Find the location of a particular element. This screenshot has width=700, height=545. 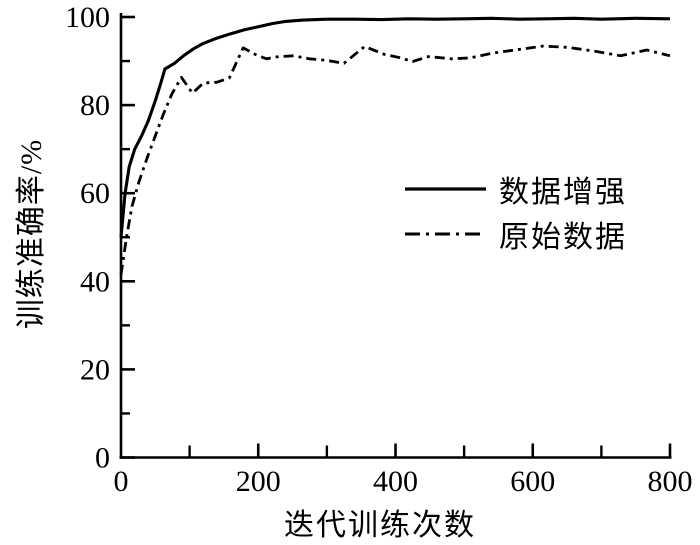

dashdot-line-sample-icon is located at coordinates (445, 233).